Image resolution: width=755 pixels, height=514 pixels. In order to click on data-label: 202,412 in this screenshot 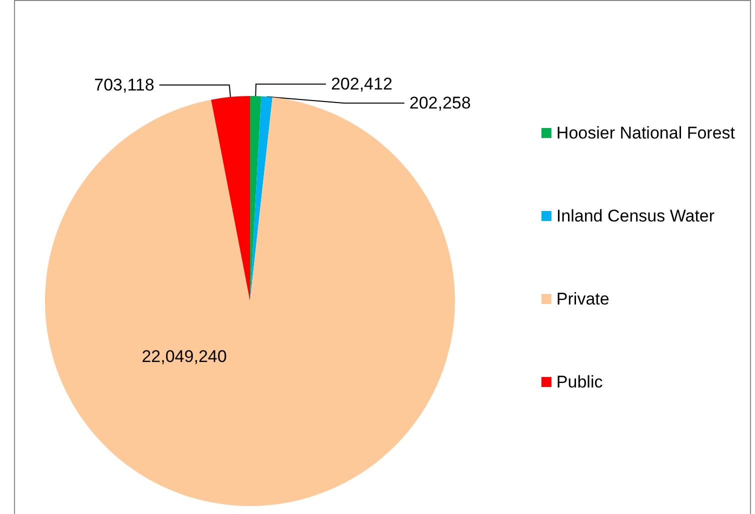, I will do `click(361, 84)`.